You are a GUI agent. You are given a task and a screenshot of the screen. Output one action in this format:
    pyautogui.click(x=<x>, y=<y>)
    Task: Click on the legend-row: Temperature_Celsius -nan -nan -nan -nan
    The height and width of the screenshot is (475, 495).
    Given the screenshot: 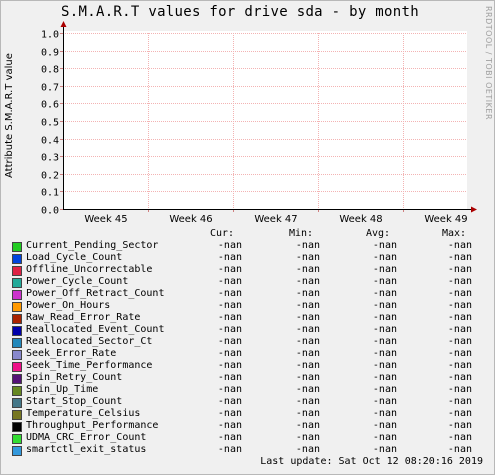 What is the action you would take?
    pyautogui.click(x=250, y=414)
    